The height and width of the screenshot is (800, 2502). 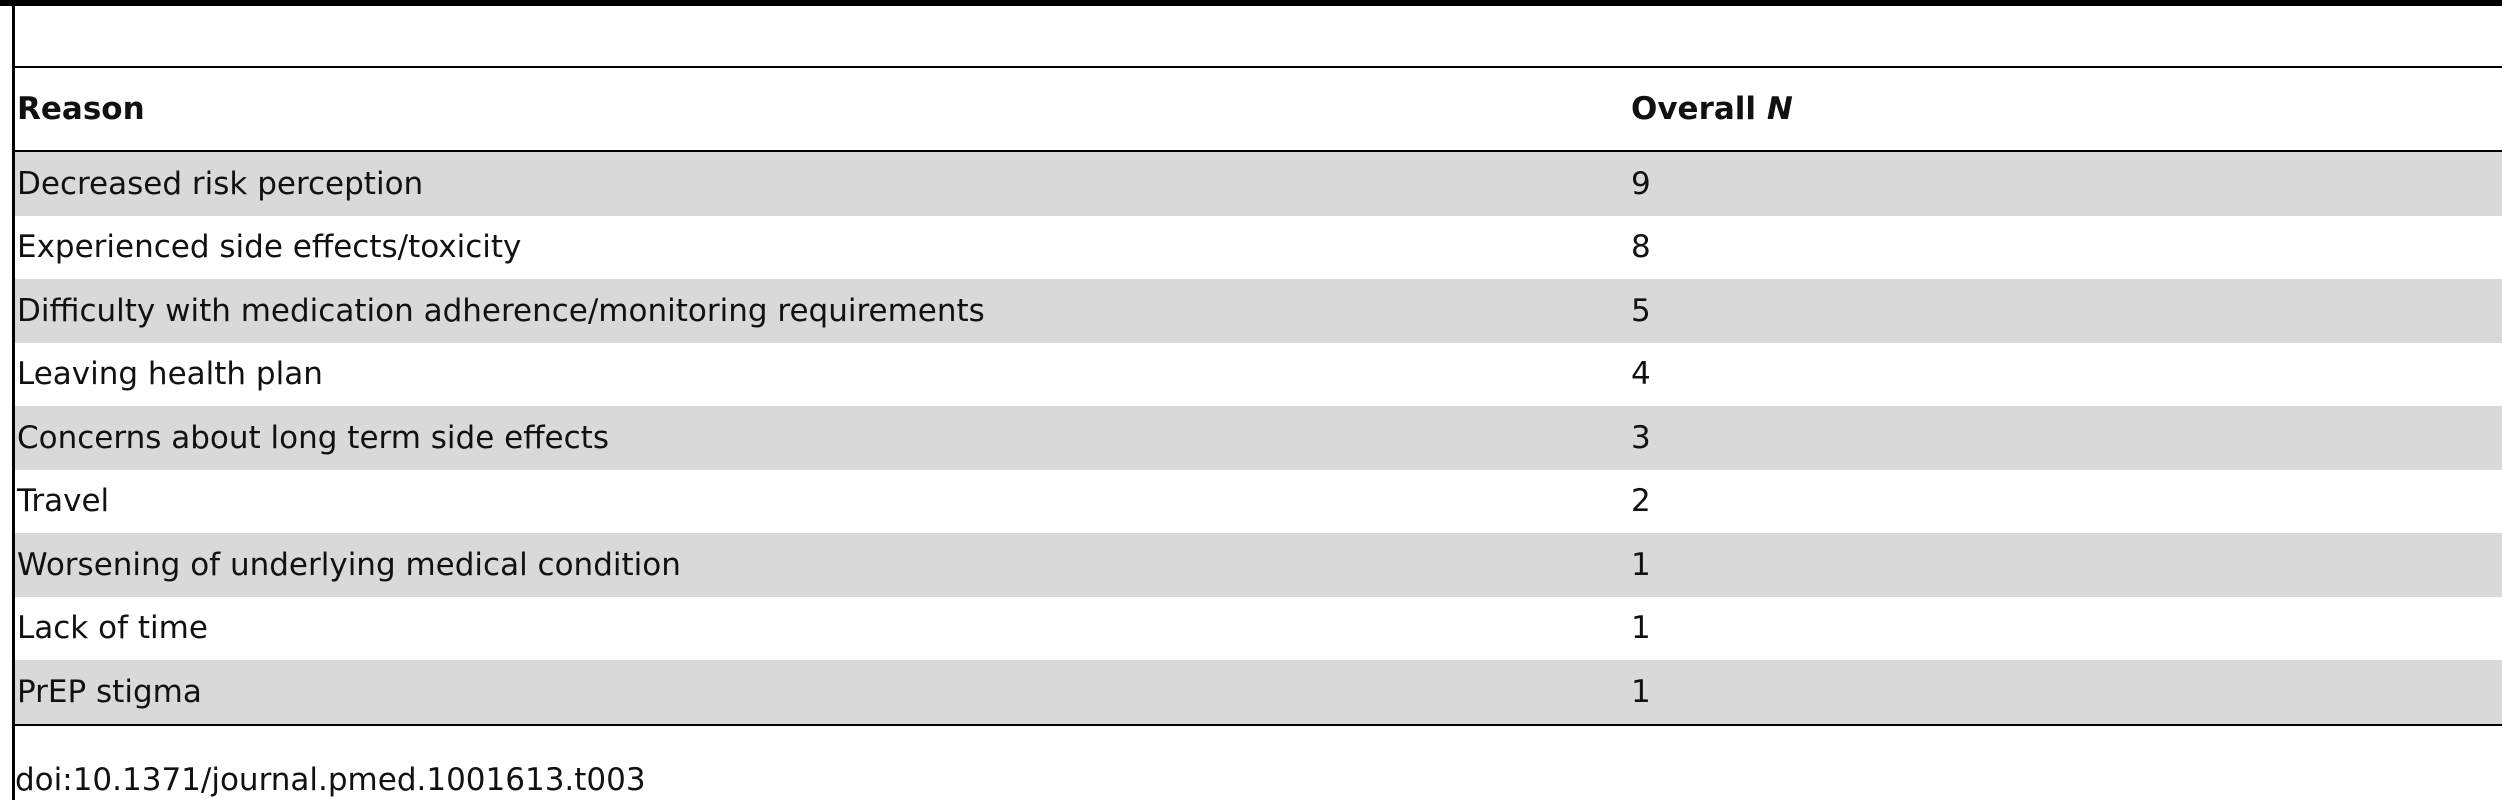 I want to click on table-cell: Leaving health plan, so click(x=170, y=374).